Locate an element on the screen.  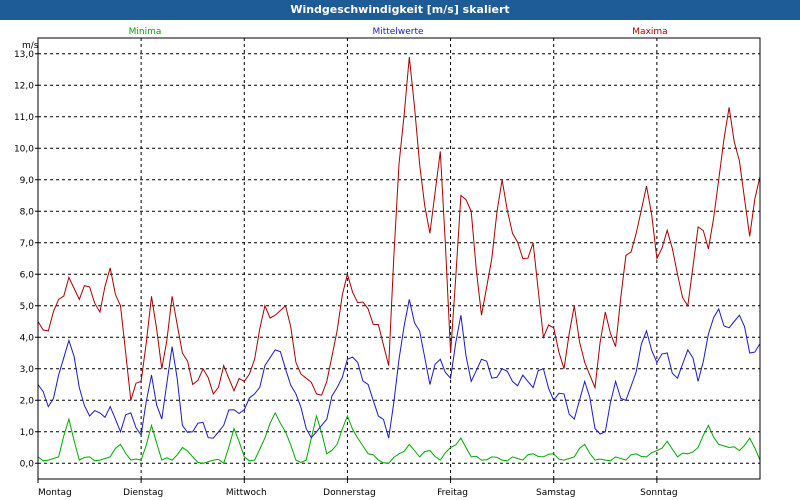
legend-maxima: Maxima is located at coordinates (649, 32).